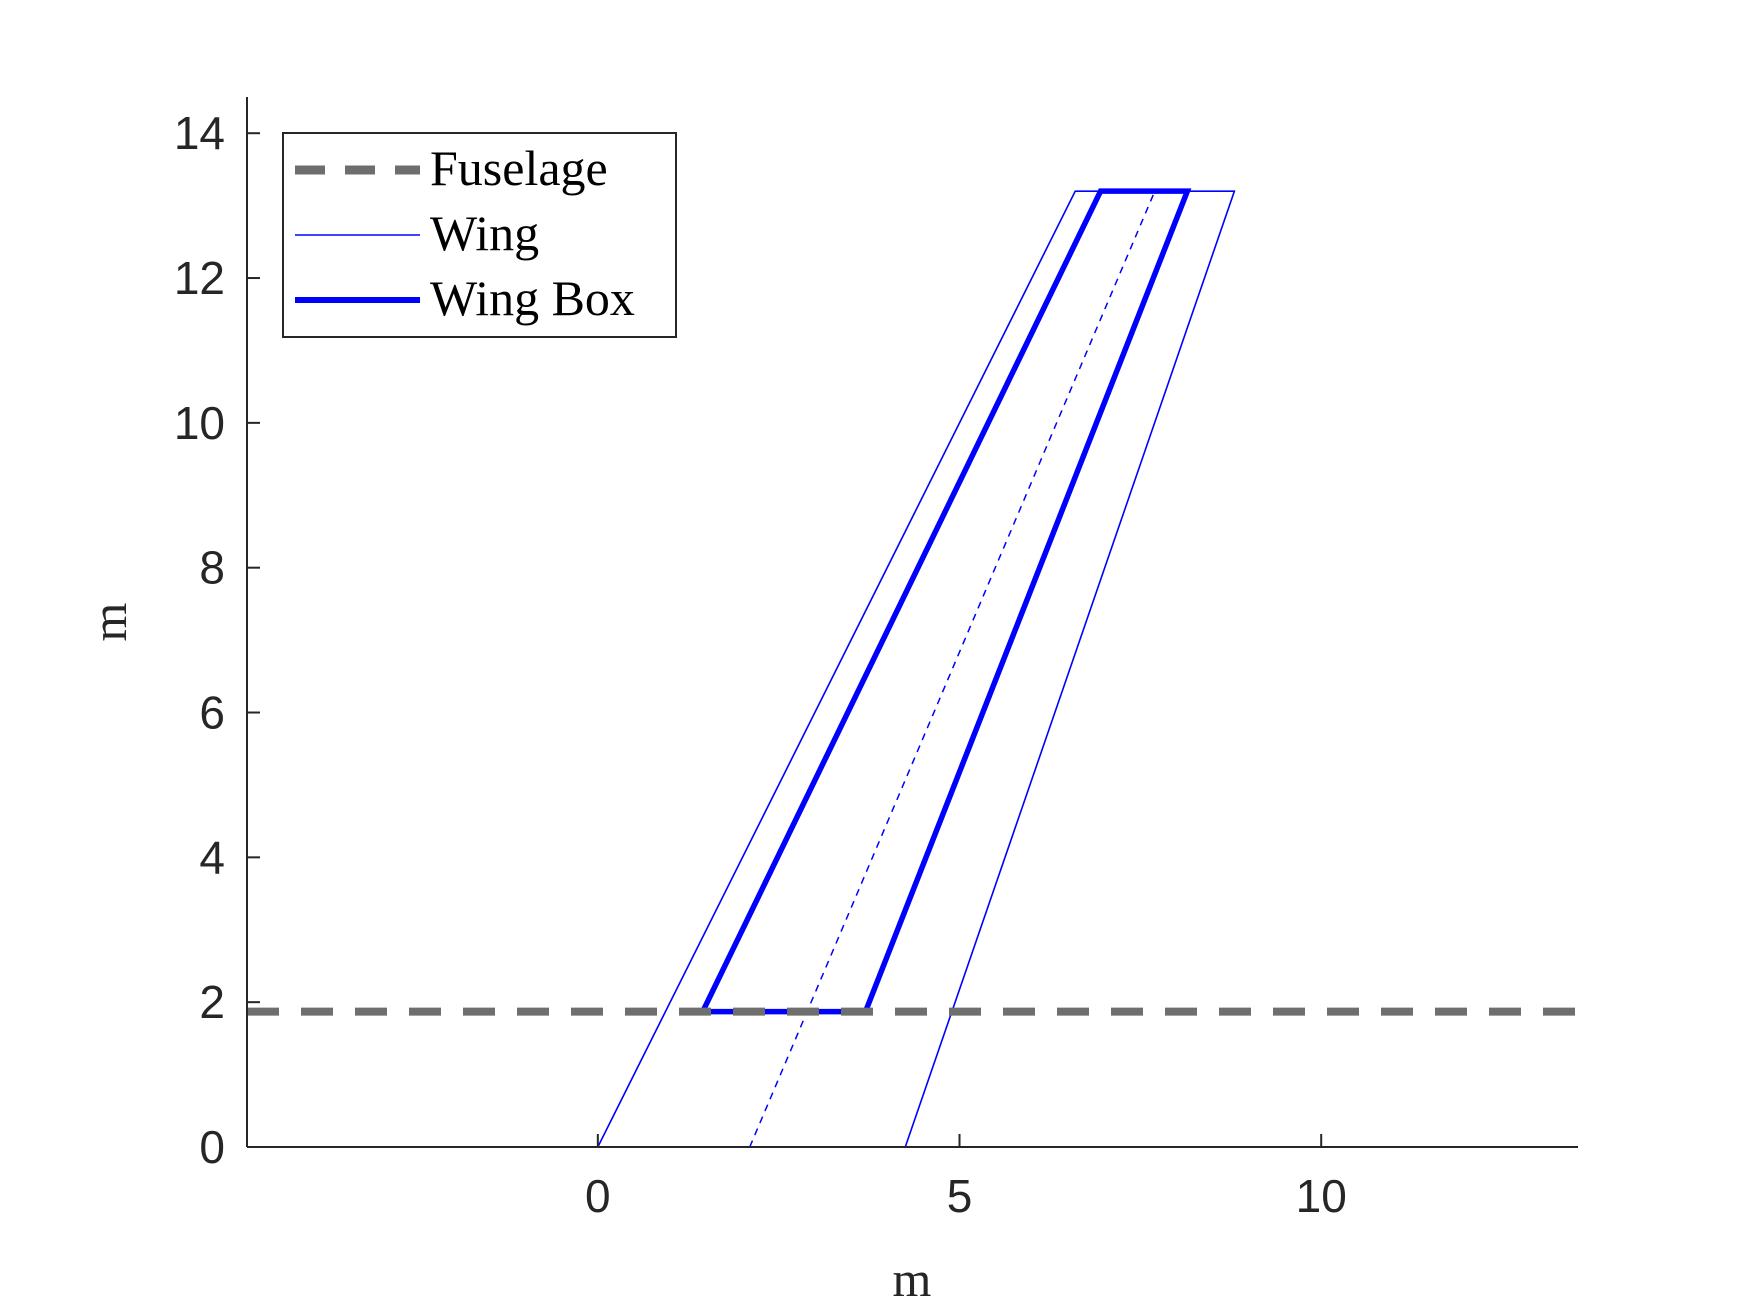  Describe the element at coordinates (532, 298) in the screenshot. I see `legend-label-wing-box: Wing Box` at that location.